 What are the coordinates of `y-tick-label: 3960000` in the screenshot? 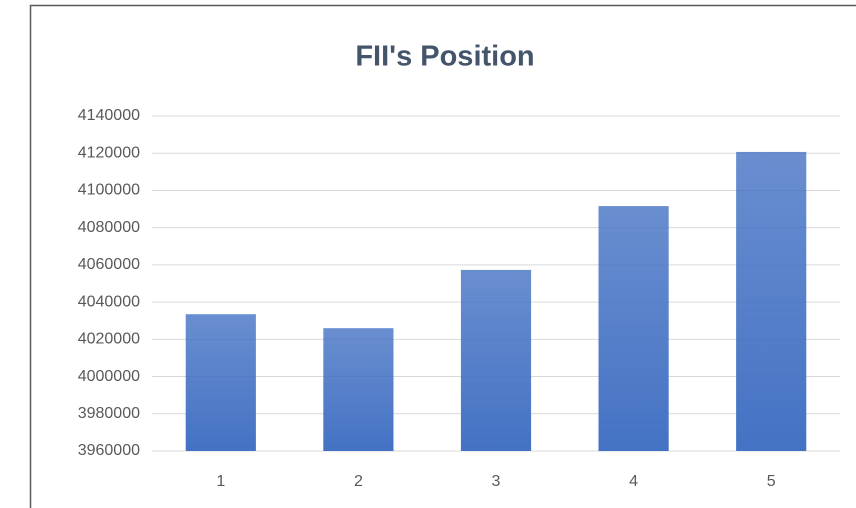 It's located at (109, 450).